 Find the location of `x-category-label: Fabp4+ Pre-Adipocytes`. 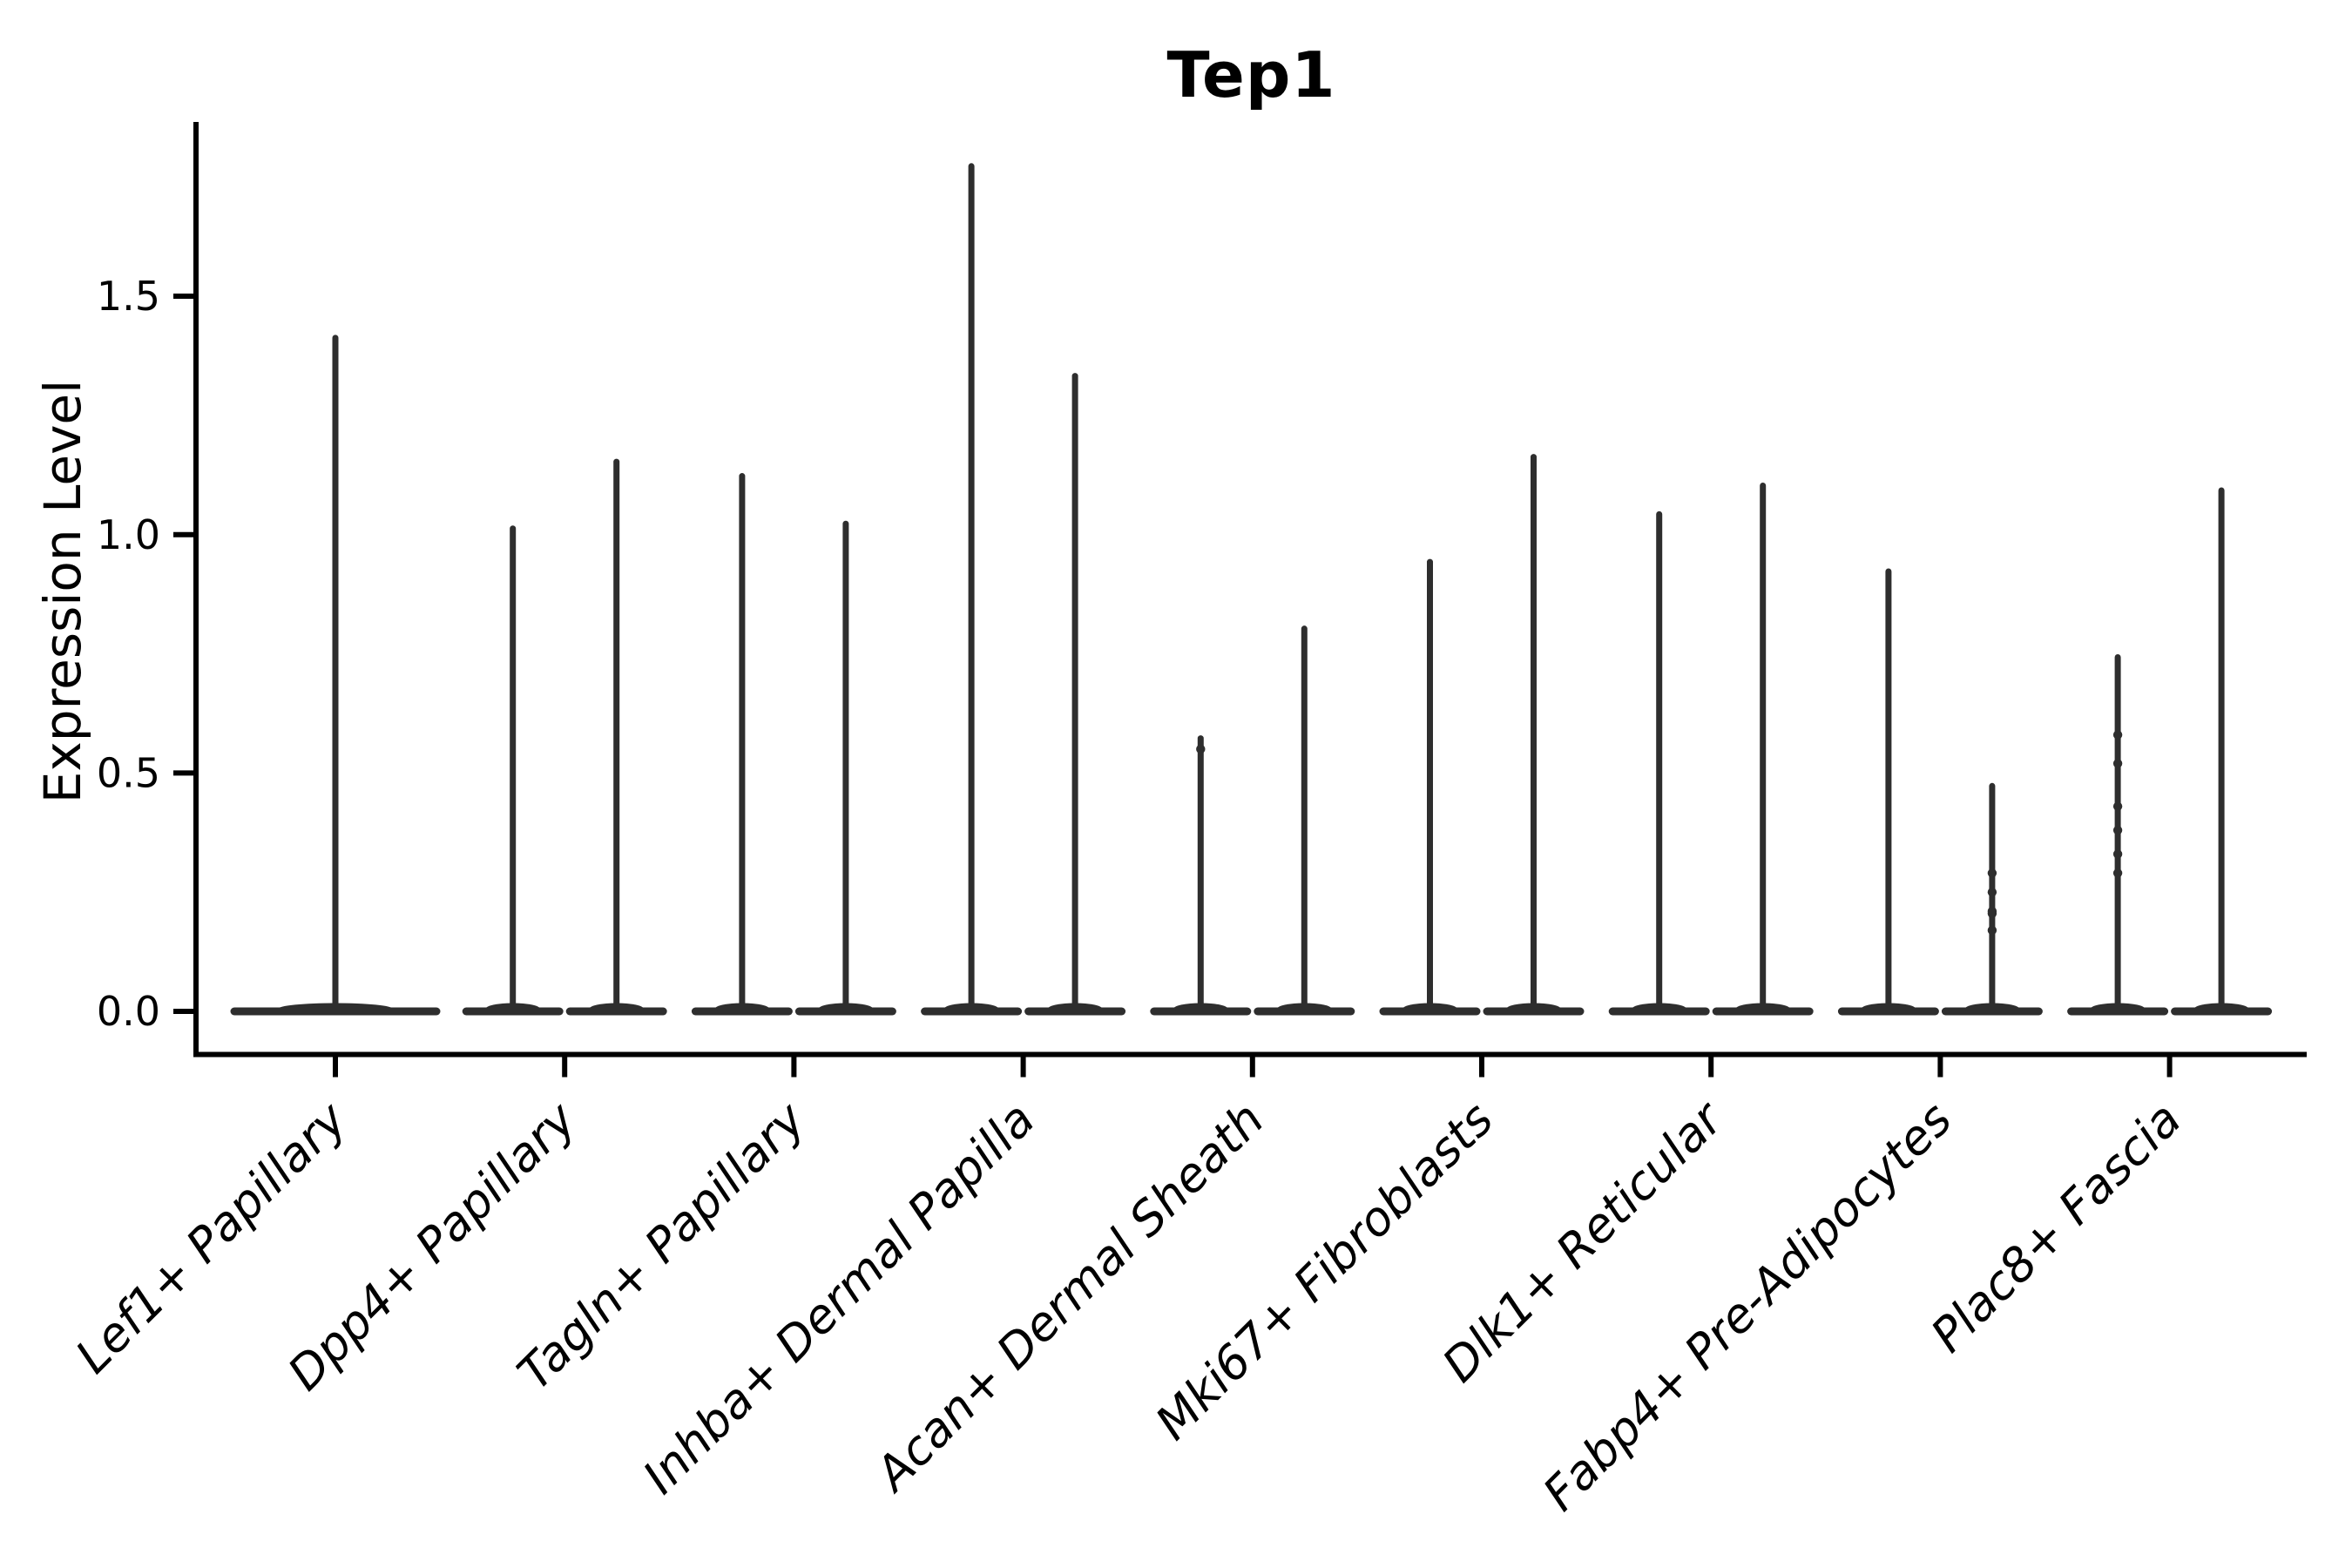

x-category-label: Fabp4+ Pre-Adipocytes is located at coordinates (1747, 1306).